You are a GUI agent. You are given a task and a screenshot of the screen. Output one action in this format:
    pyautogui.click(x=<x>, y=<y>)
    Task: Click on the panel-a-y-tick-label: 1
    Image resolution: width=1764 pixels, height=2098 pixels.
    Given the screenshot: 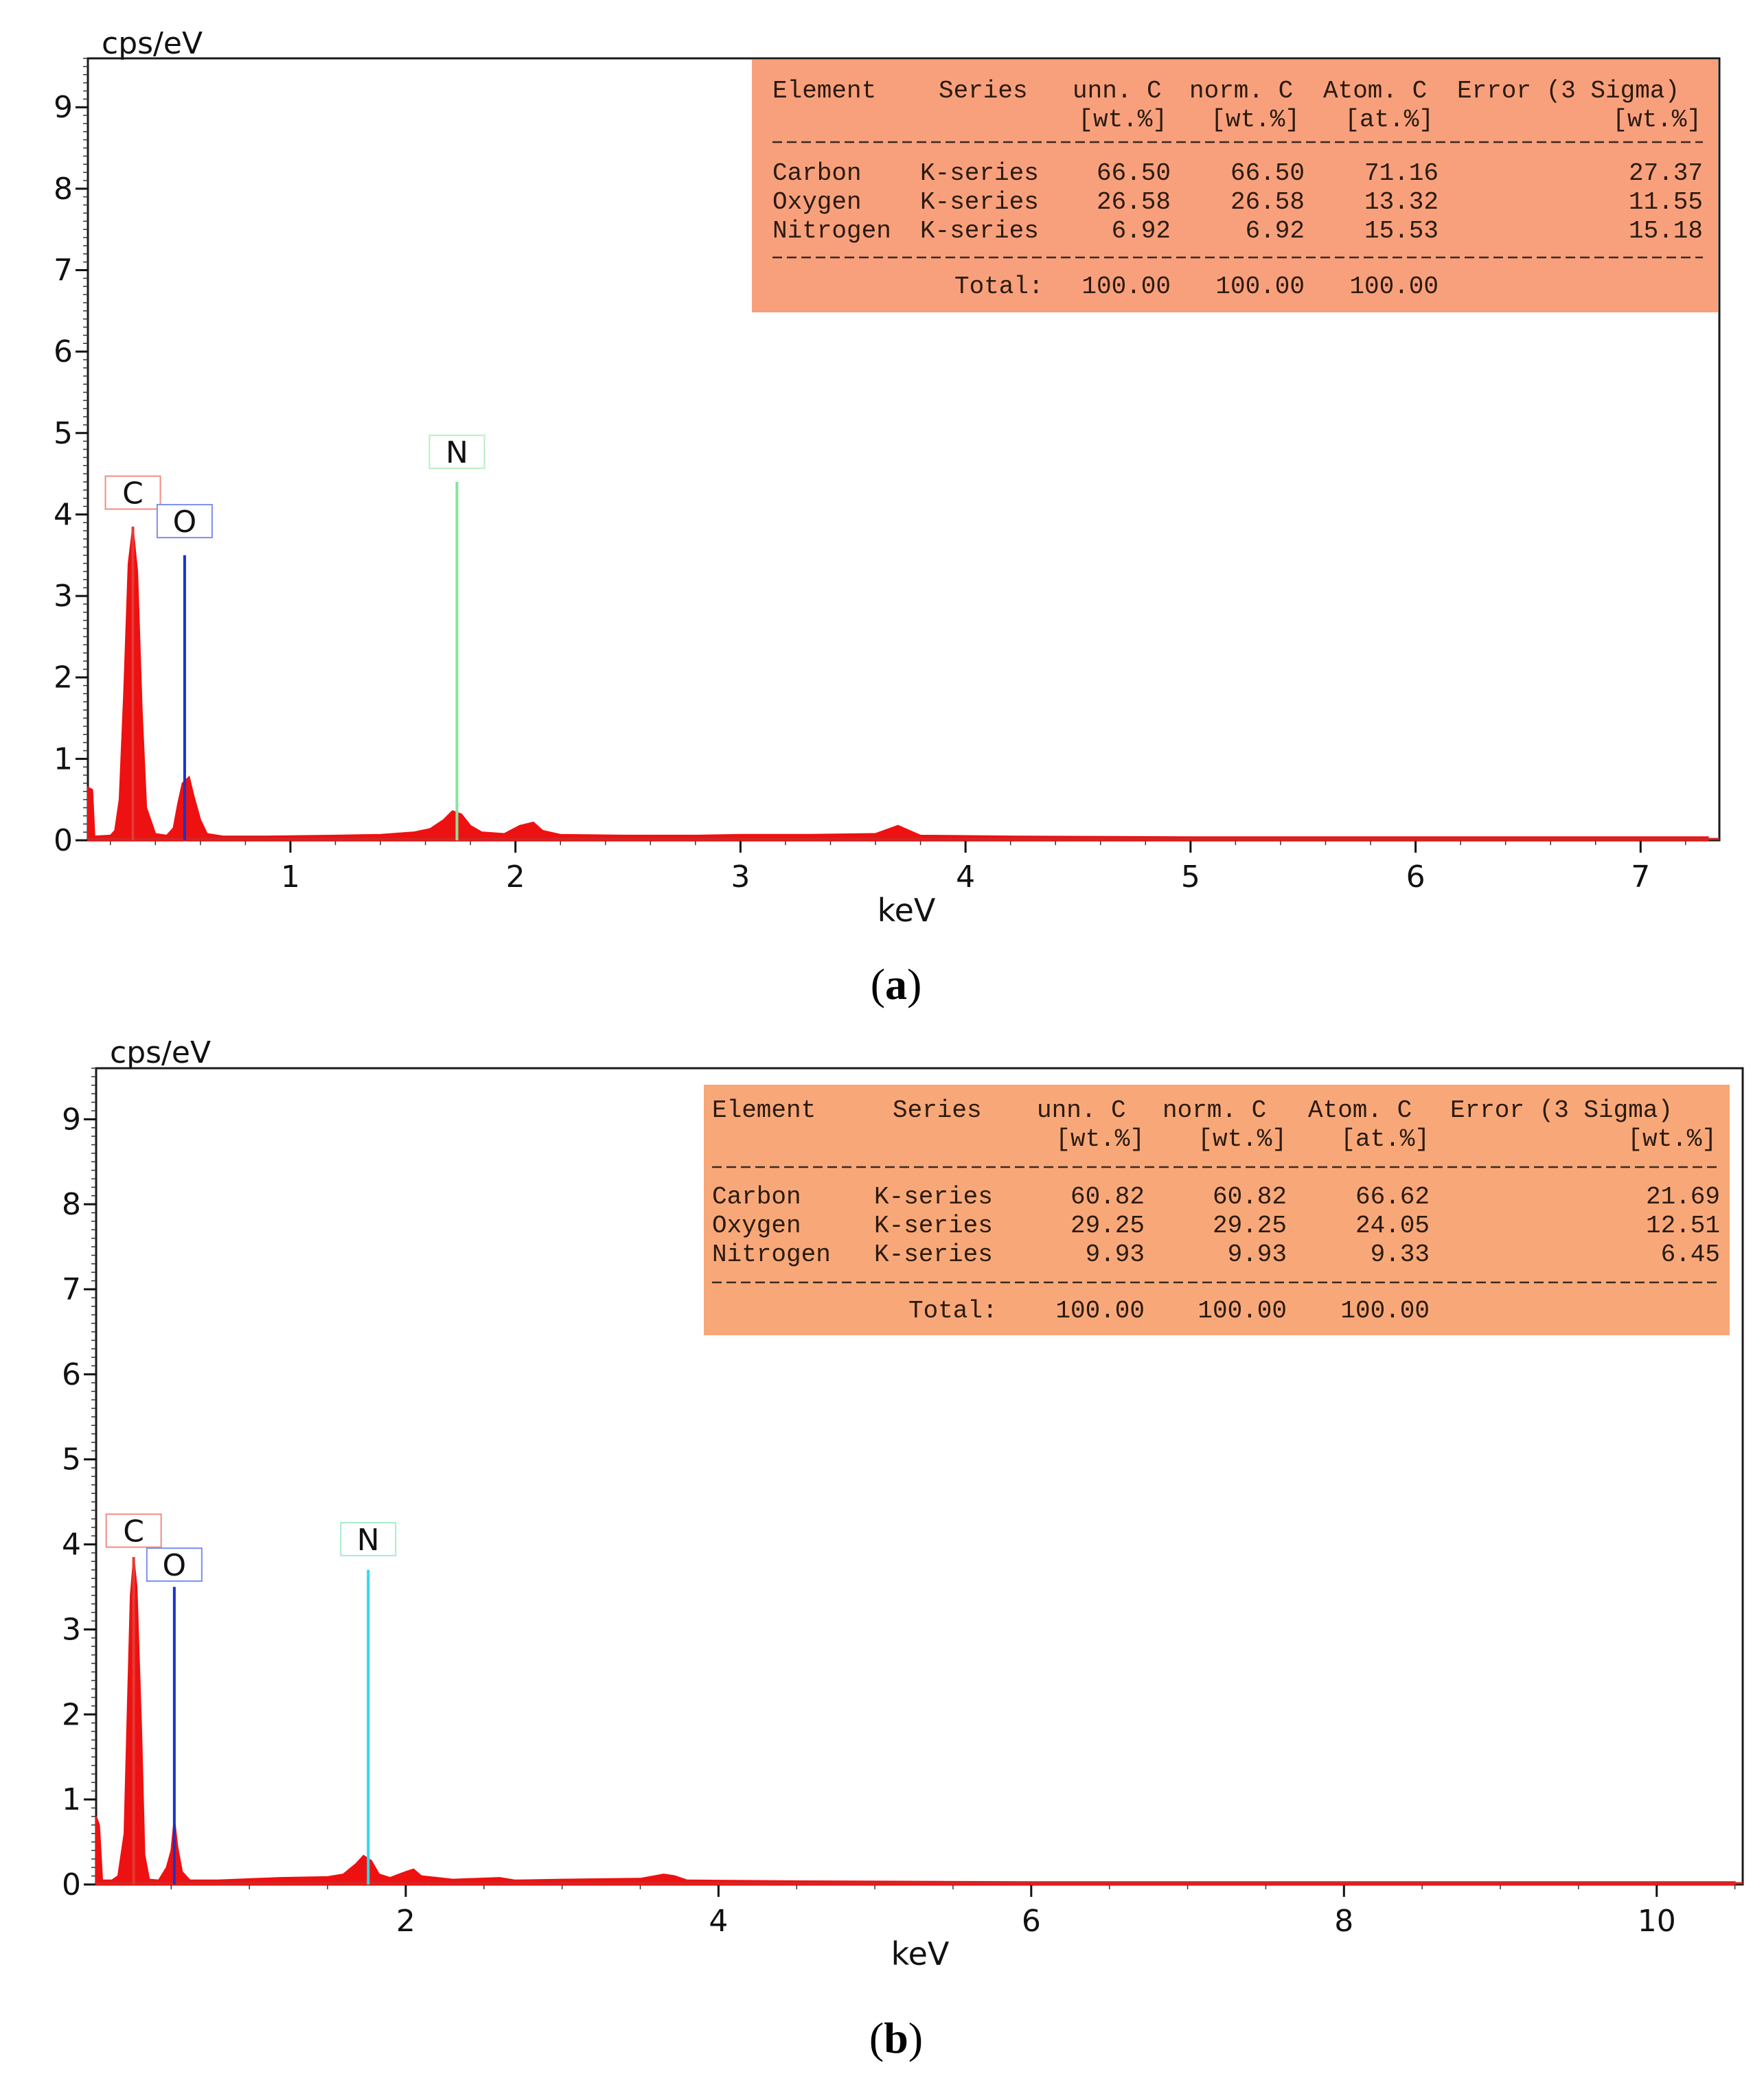 What is the action you would take?
    pyautogui.click(x=63, y=758)
    